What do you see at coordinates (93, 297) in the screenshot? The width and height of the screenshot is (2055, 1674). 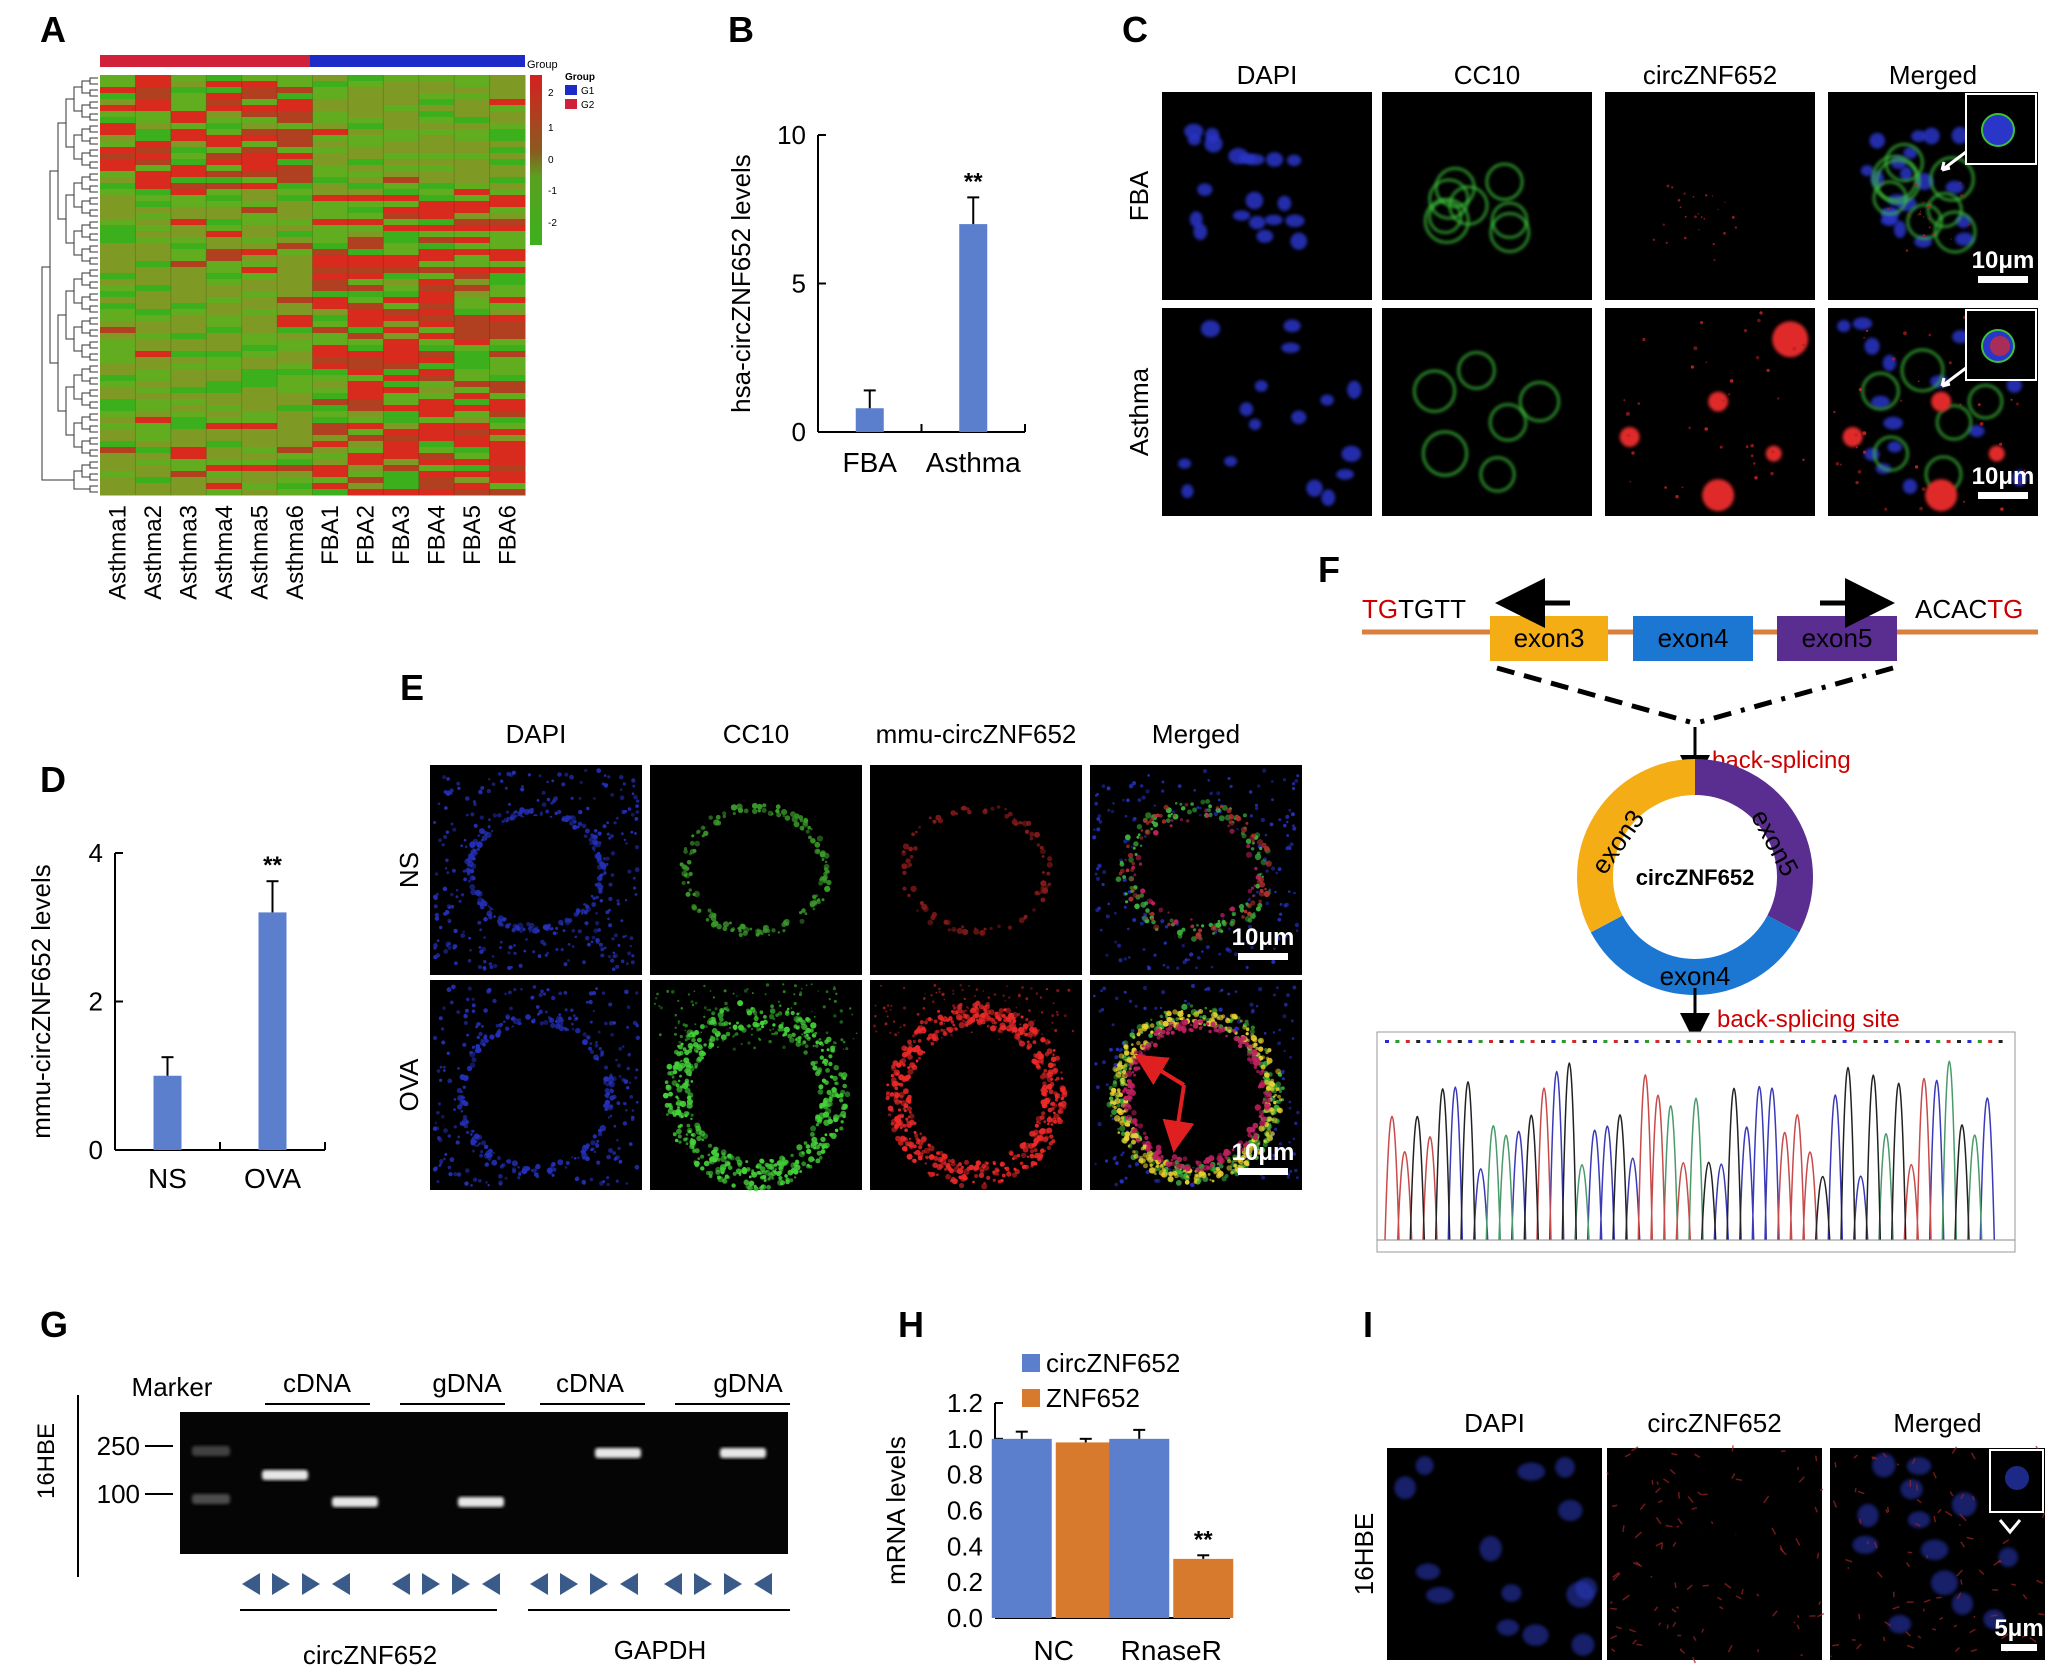 I see `dendrogram-branch` at bounding box center [93, 297].